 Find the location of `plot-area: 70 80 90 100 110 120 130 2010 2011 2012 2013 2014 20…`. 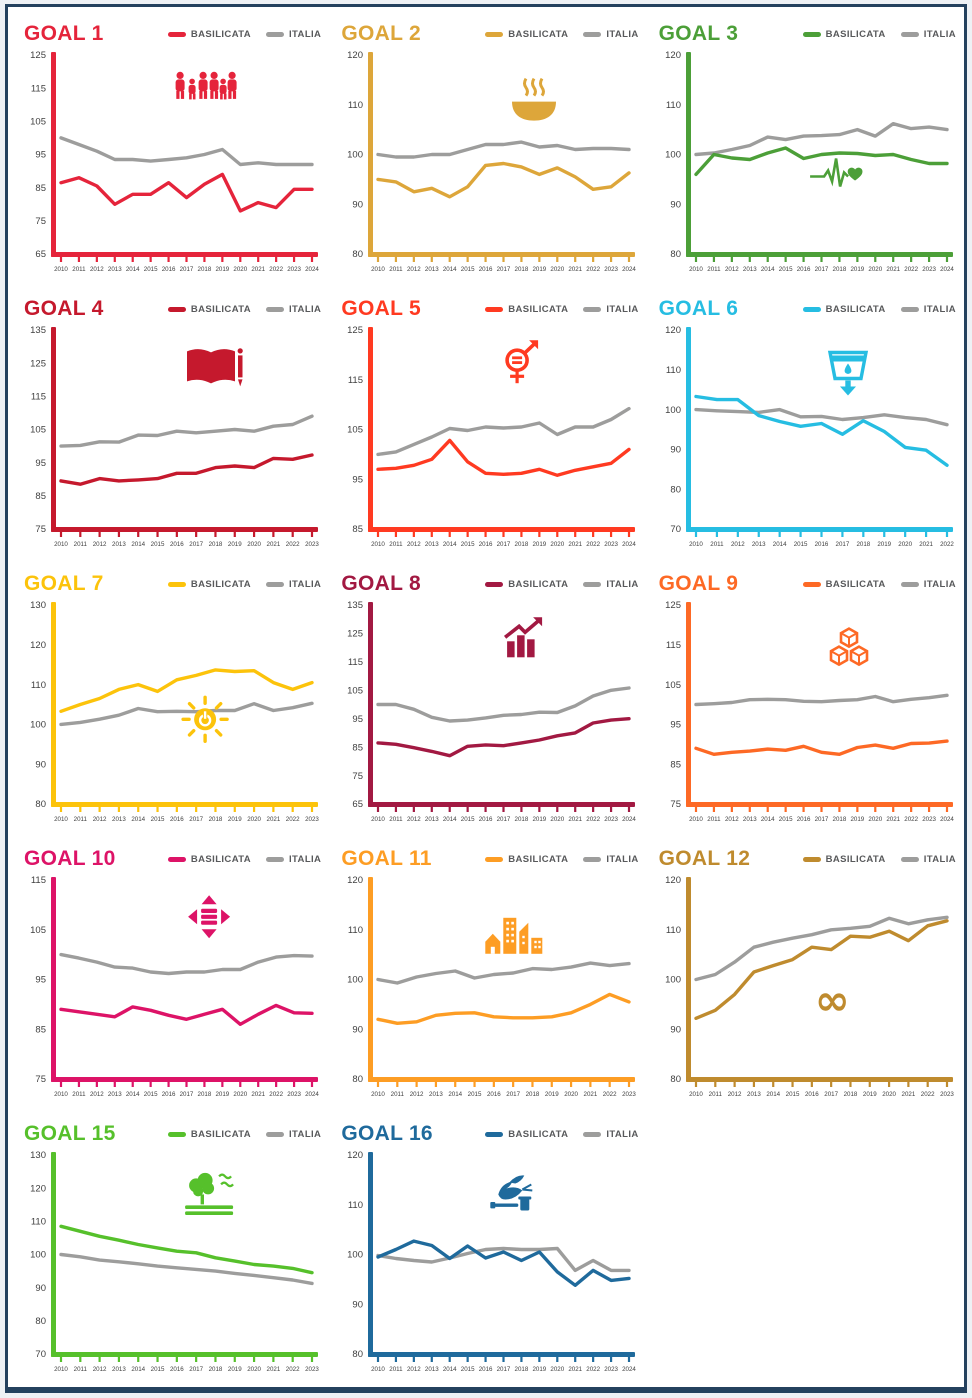

plot-area: 70 80 90 100 110 120 130 2010 2011 2012 2013 2014 20… is located at coordinates (170, 1268).